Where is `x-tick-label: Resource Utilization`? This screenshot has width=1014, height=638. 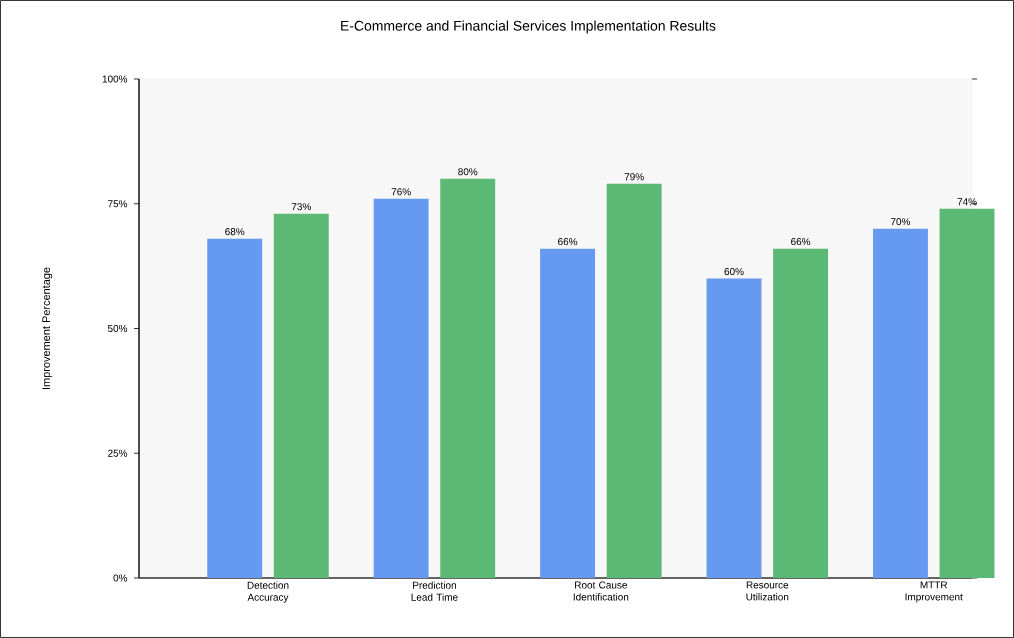
x-tick-label: Resource Utilization is located at coordinates (767, 591).